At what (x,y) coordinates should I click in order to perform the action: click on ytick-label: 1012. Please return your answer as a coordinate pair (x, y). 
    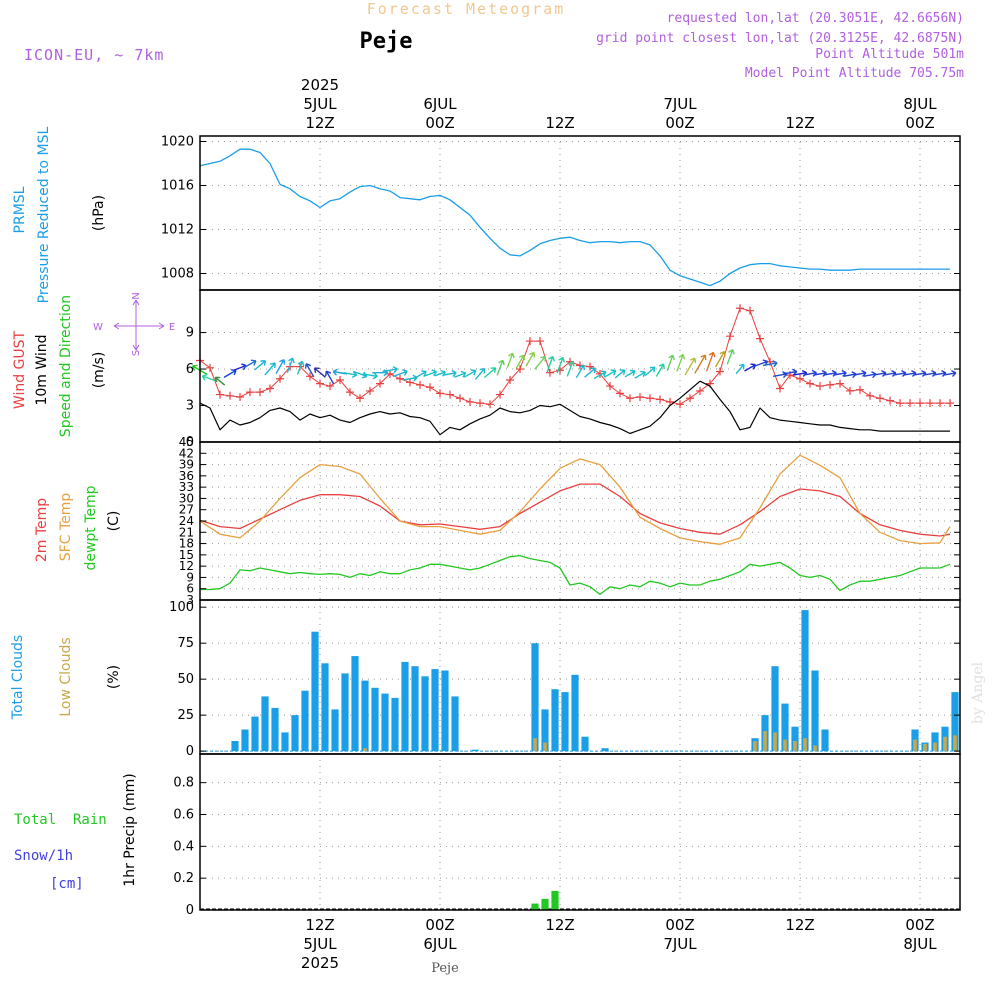
    Looking at the image, I should click on (177, 230).